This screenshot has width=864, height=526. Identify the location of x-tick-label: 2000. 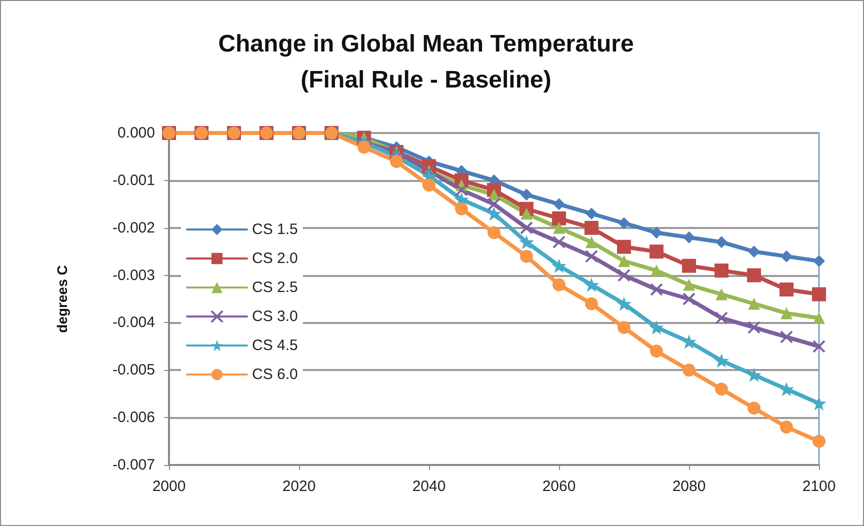
(169, 486).